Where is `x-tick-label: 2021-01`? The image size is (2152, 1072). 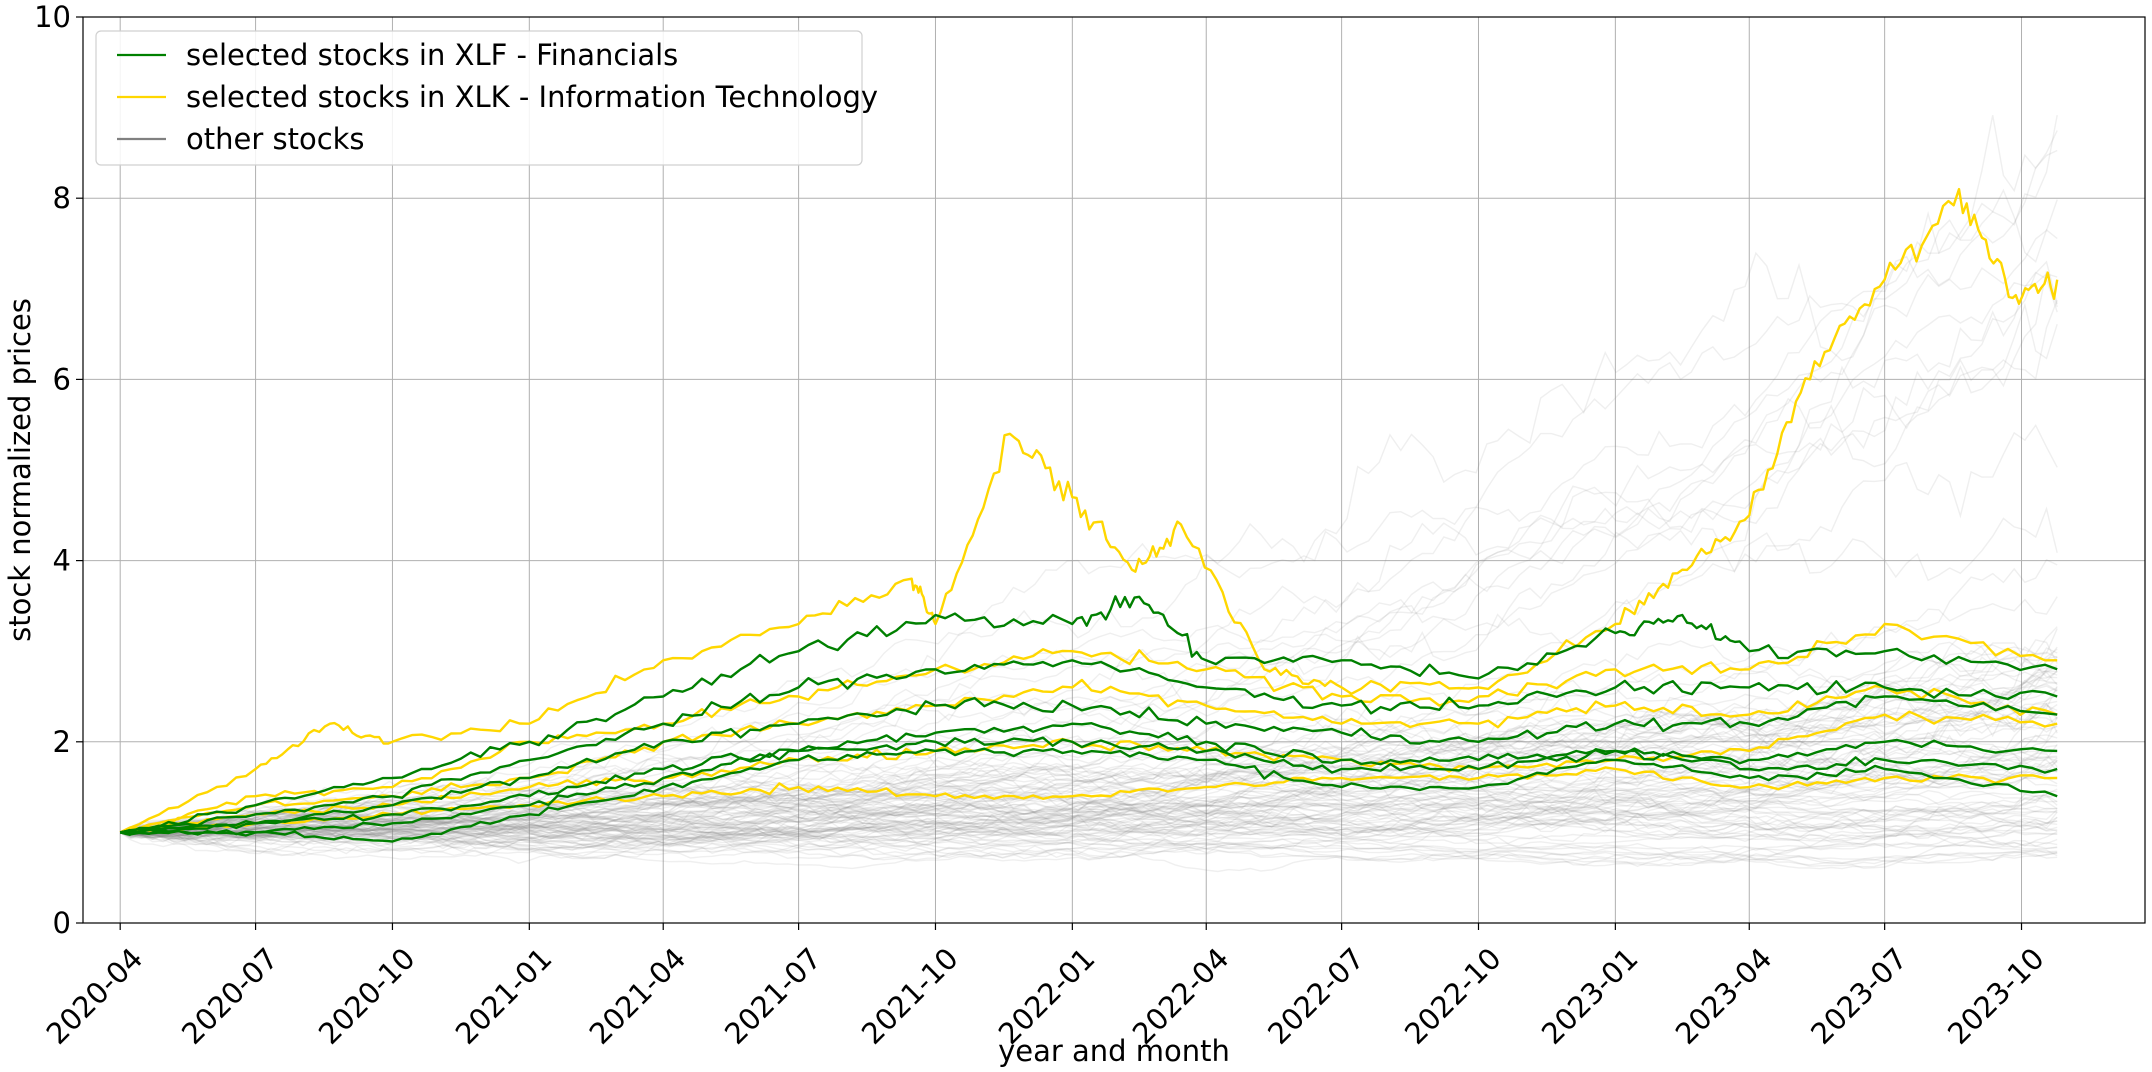 x-tick-label: 2021-01 is located at coordinates (504, 996).